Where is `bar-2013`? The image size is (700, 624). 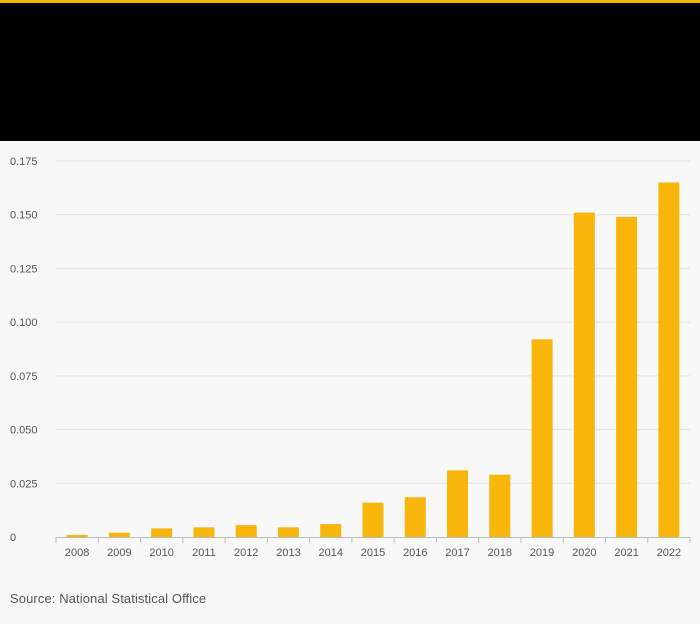
bar-2013 is located at coordinates (288, 532).